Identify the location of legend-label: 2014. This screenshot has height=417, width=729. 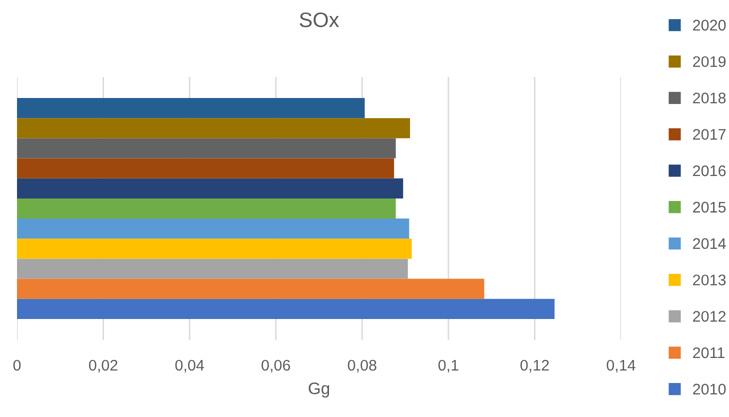
(709, 243).